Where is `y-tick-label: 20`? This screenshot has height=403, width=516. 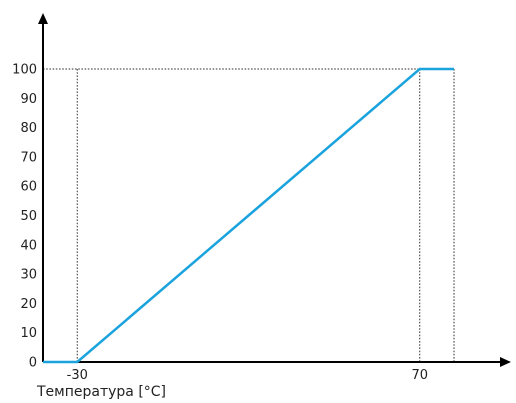 y-tick-label: 20 is located at coordinates (28, 304).